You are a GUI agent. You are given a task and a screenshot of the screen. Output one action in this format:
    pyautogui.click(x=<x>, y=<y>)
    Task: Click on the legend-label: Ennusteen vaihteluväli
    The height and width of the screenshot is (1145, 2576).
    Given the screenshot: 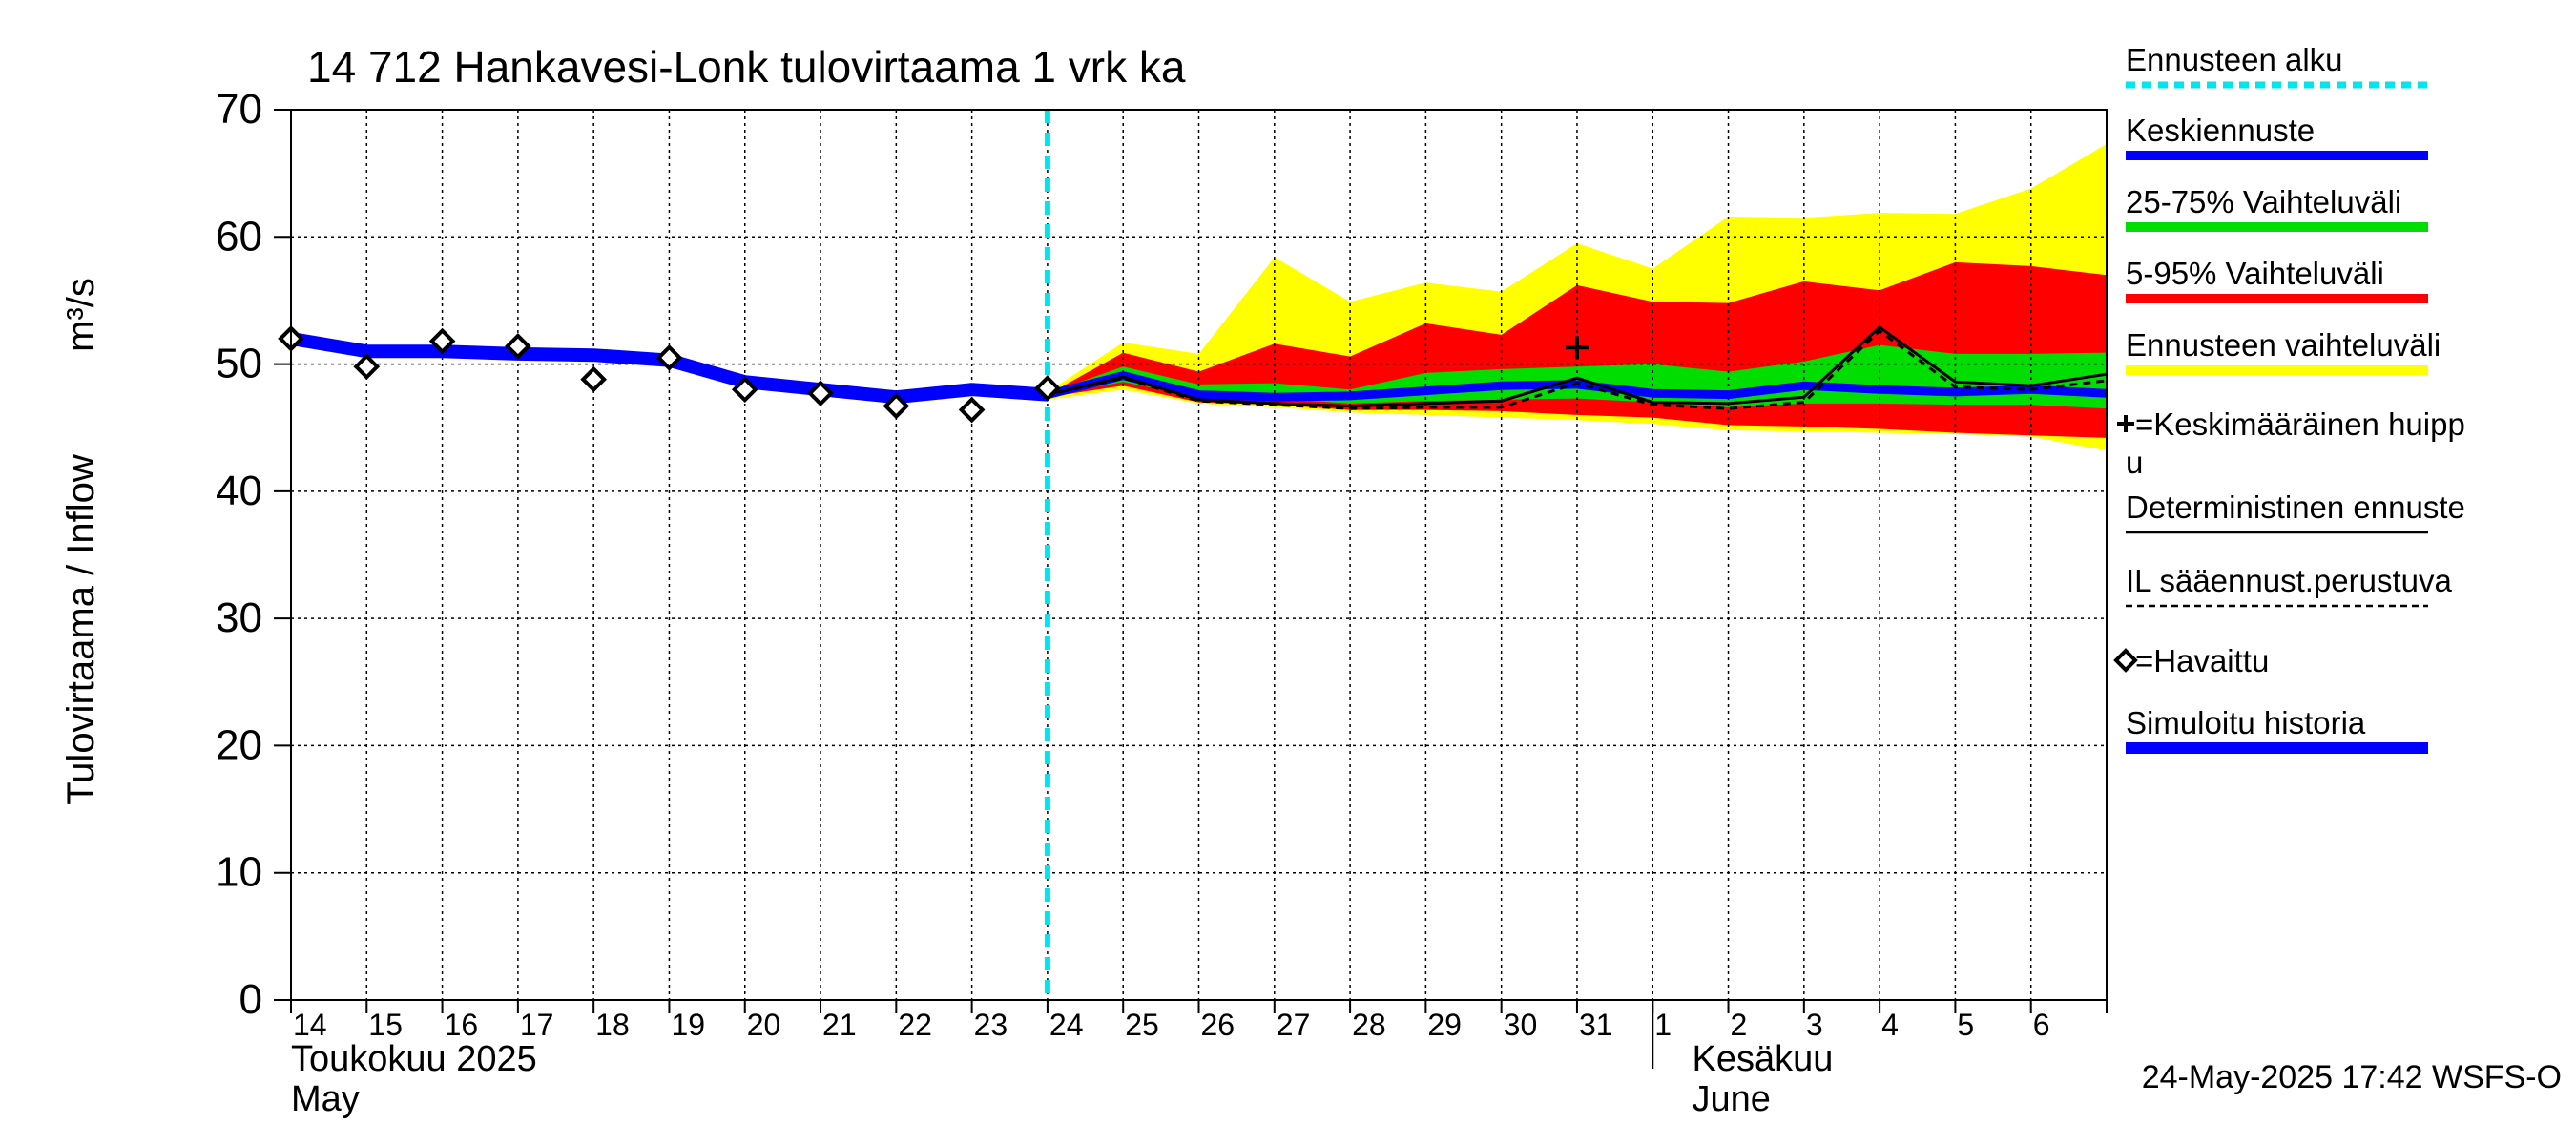 What is the action you would take?
    pyautogui.click(x=2283, y=345)
    